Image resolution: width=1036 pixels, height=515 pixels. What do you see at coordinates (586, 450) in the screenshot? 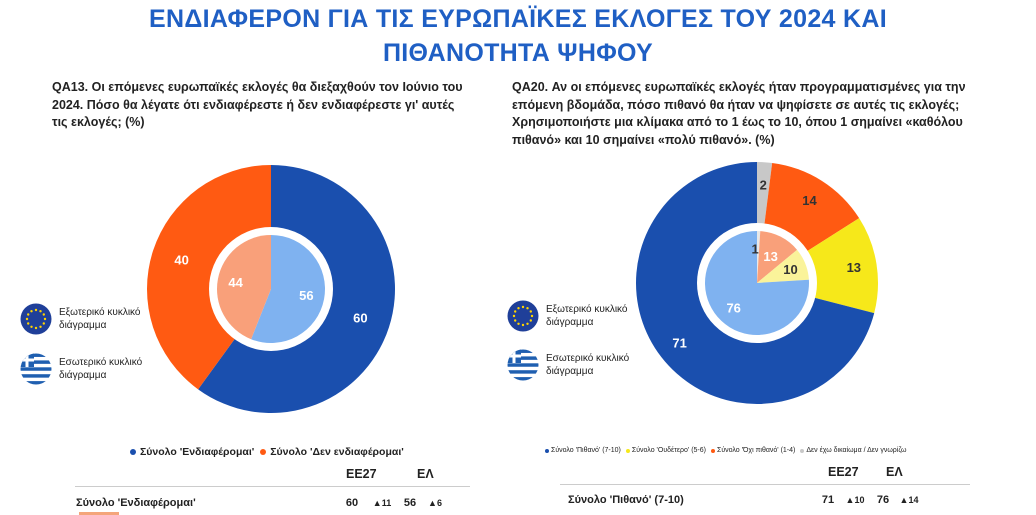
I see `legend-item-label: Σύνολο 'Πιθανό' (7-10)` at bounding box center [586, 450].